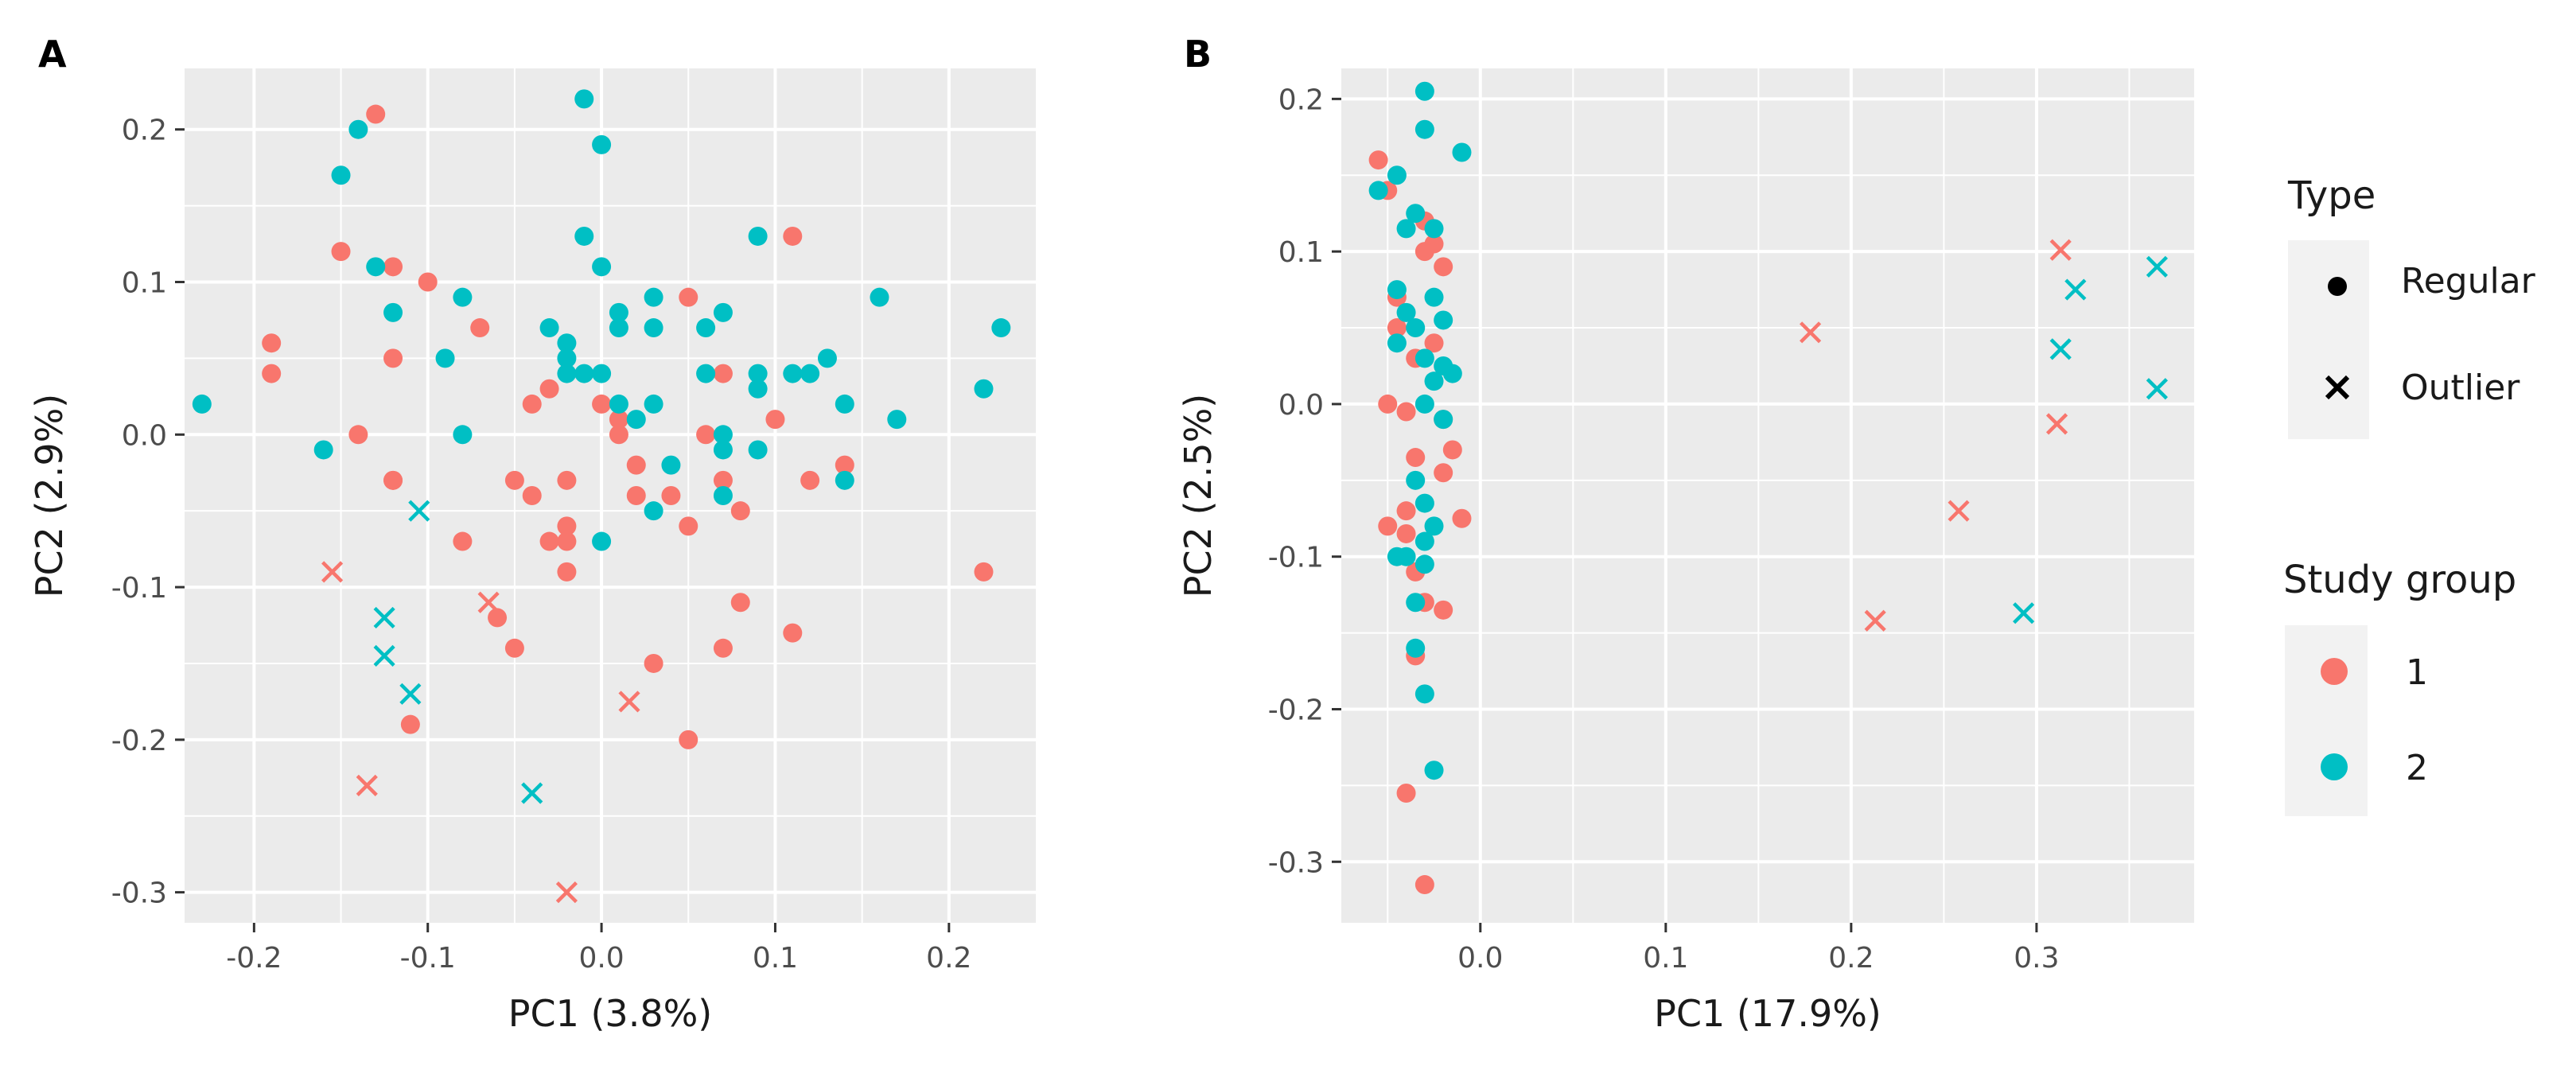 The image size is (2576, 1066). What do you see at coordinates (2469, 281) in the screenshot?
I see `legend-type-regular-label: Regular` at bounding box center [2469, 281].